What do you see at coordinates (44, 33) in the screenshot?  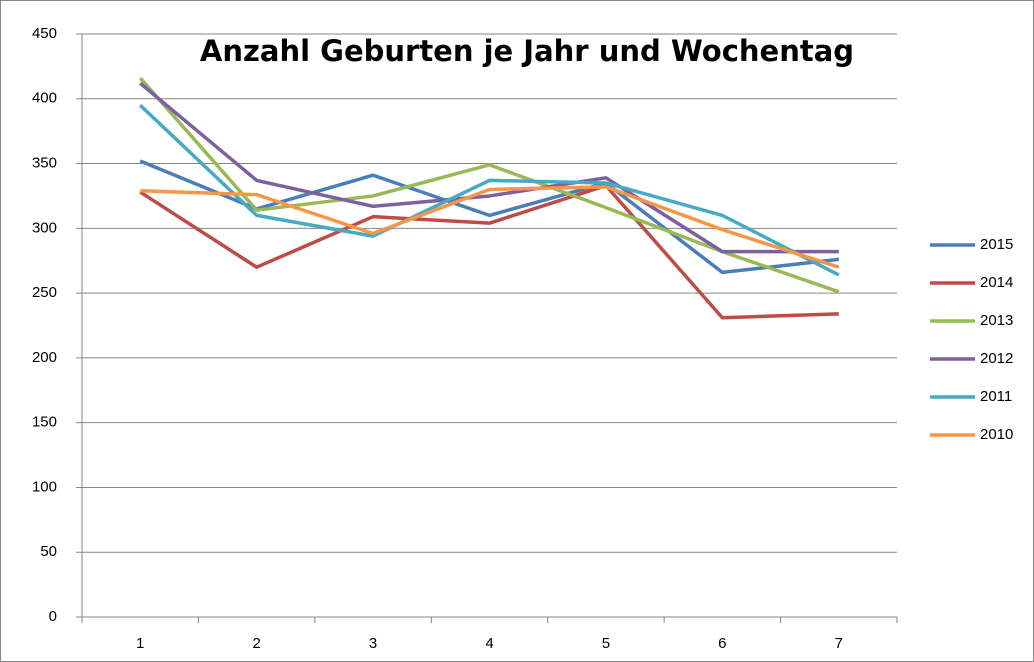 I see `y-tick-label: 450` at bounding box center [44, 33].